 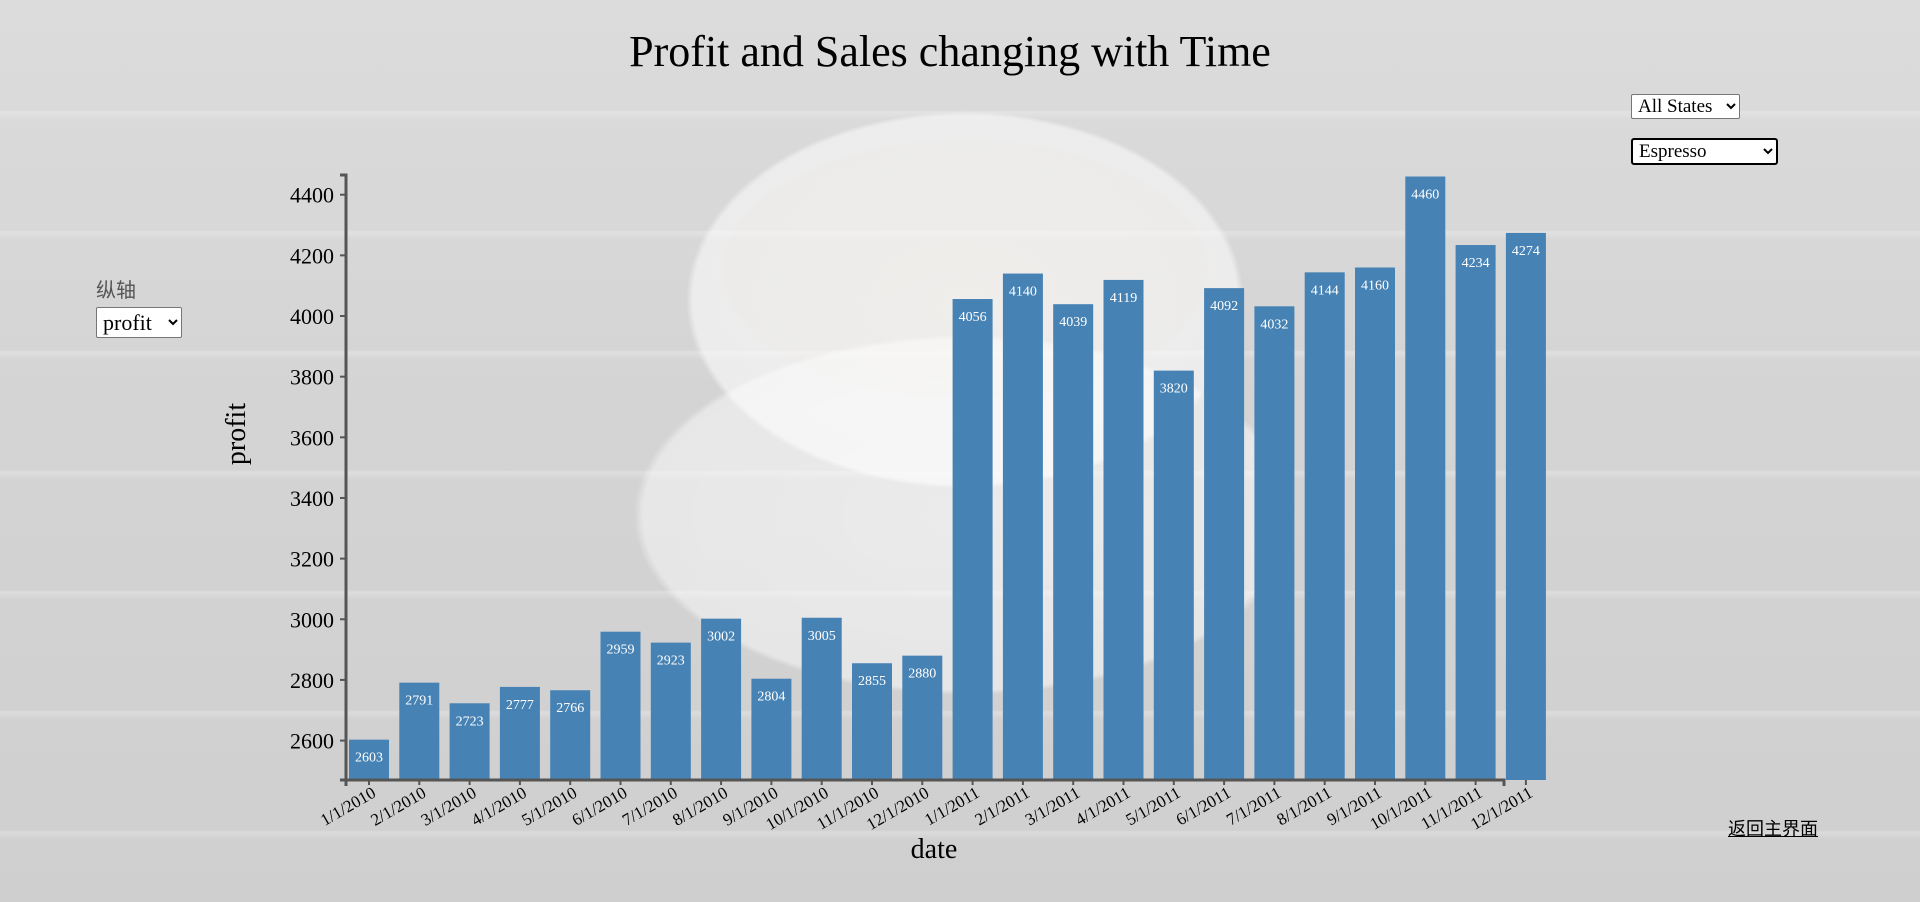 I want to click on y-tick-label: 3000, so click(x=312, y=619).